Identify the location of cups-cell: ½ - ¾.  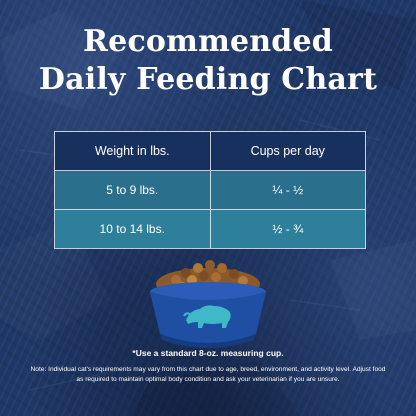
(287, 229).